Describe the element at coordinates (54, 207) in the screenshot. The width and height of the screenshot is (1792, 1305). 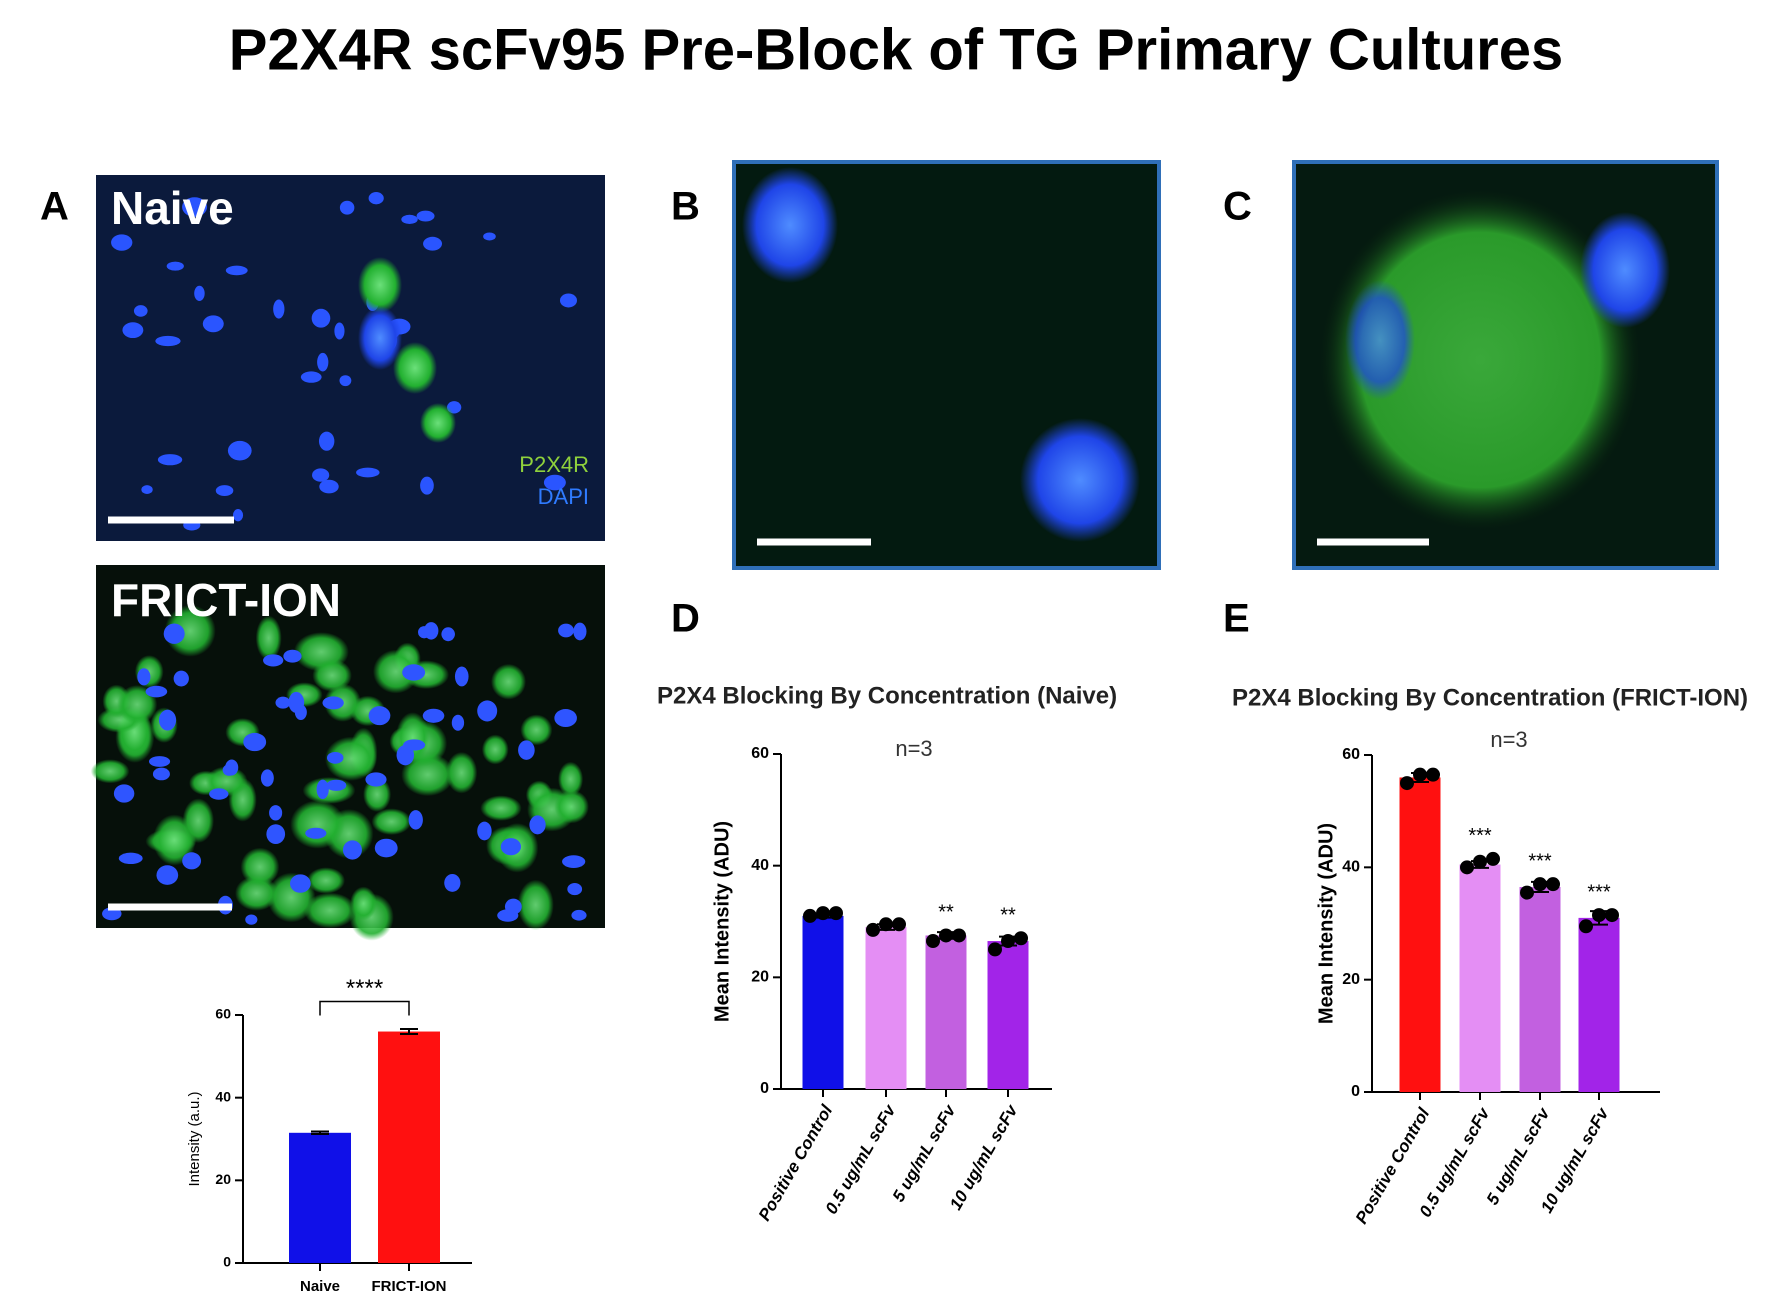
I see `panel-label: A` at that location.